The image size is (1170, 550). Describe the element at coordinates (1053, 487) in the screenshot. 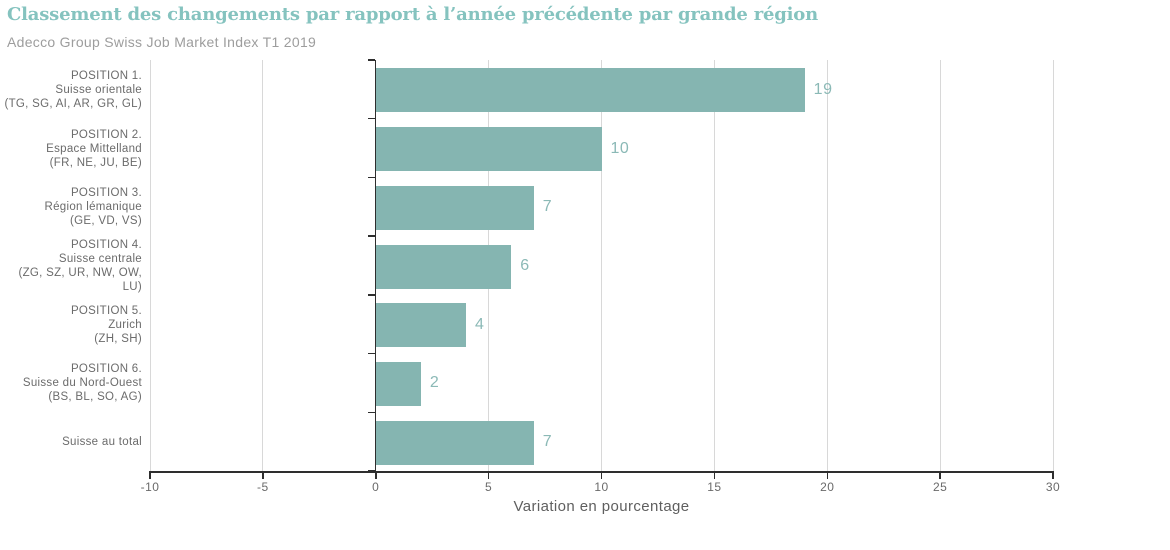

I see `x-tick-label: 30` at that location.